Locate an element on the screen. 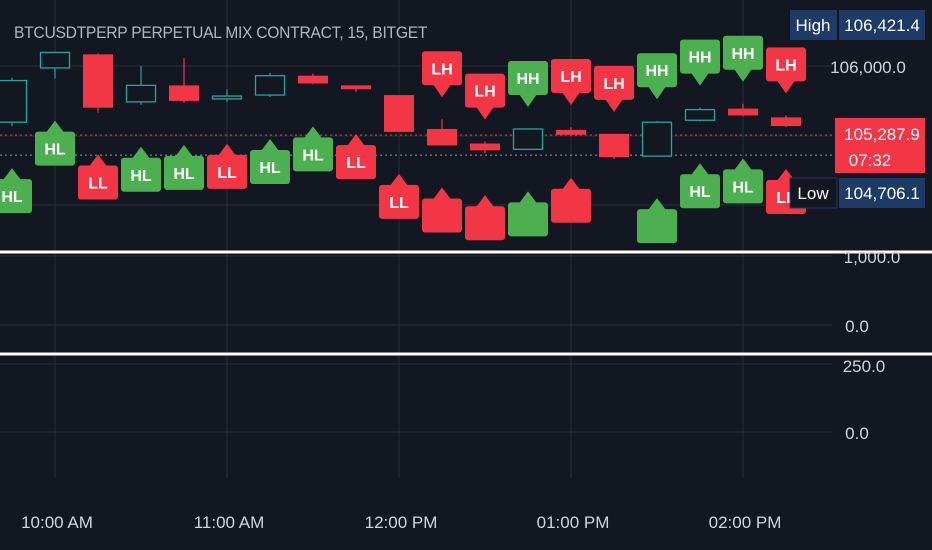 This screenshot has height=550, width=932. x-tick-label: 12:00 PM is located at coordinates (401, 522).